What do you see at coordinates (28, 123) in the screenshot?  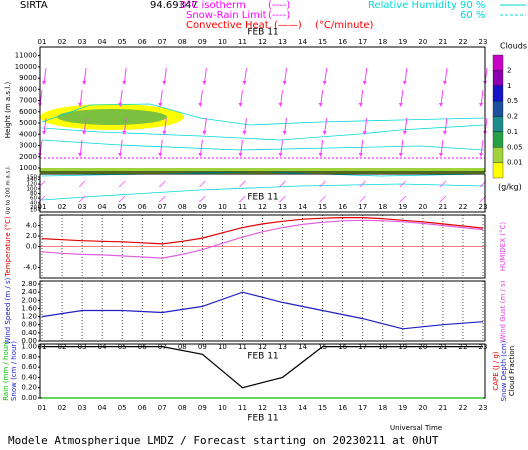 I see `y-tick-label: 5000` at bounding box center [28, 123].